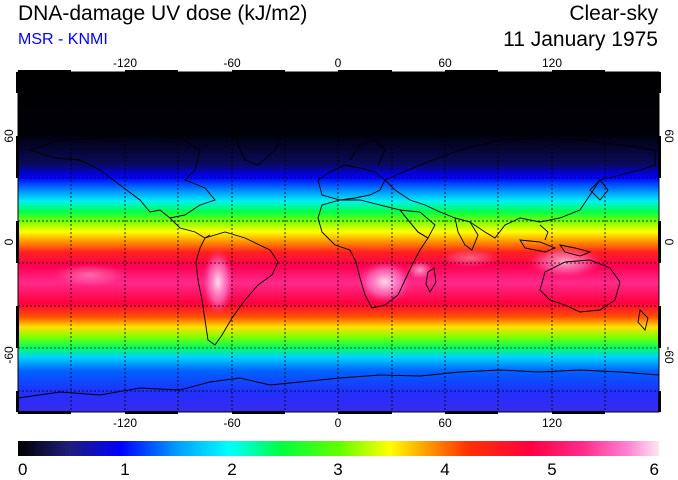 The height and width of the screenshot is (480, 678). I want to click on colorbar-tick-label: 1, so click(124, 469).